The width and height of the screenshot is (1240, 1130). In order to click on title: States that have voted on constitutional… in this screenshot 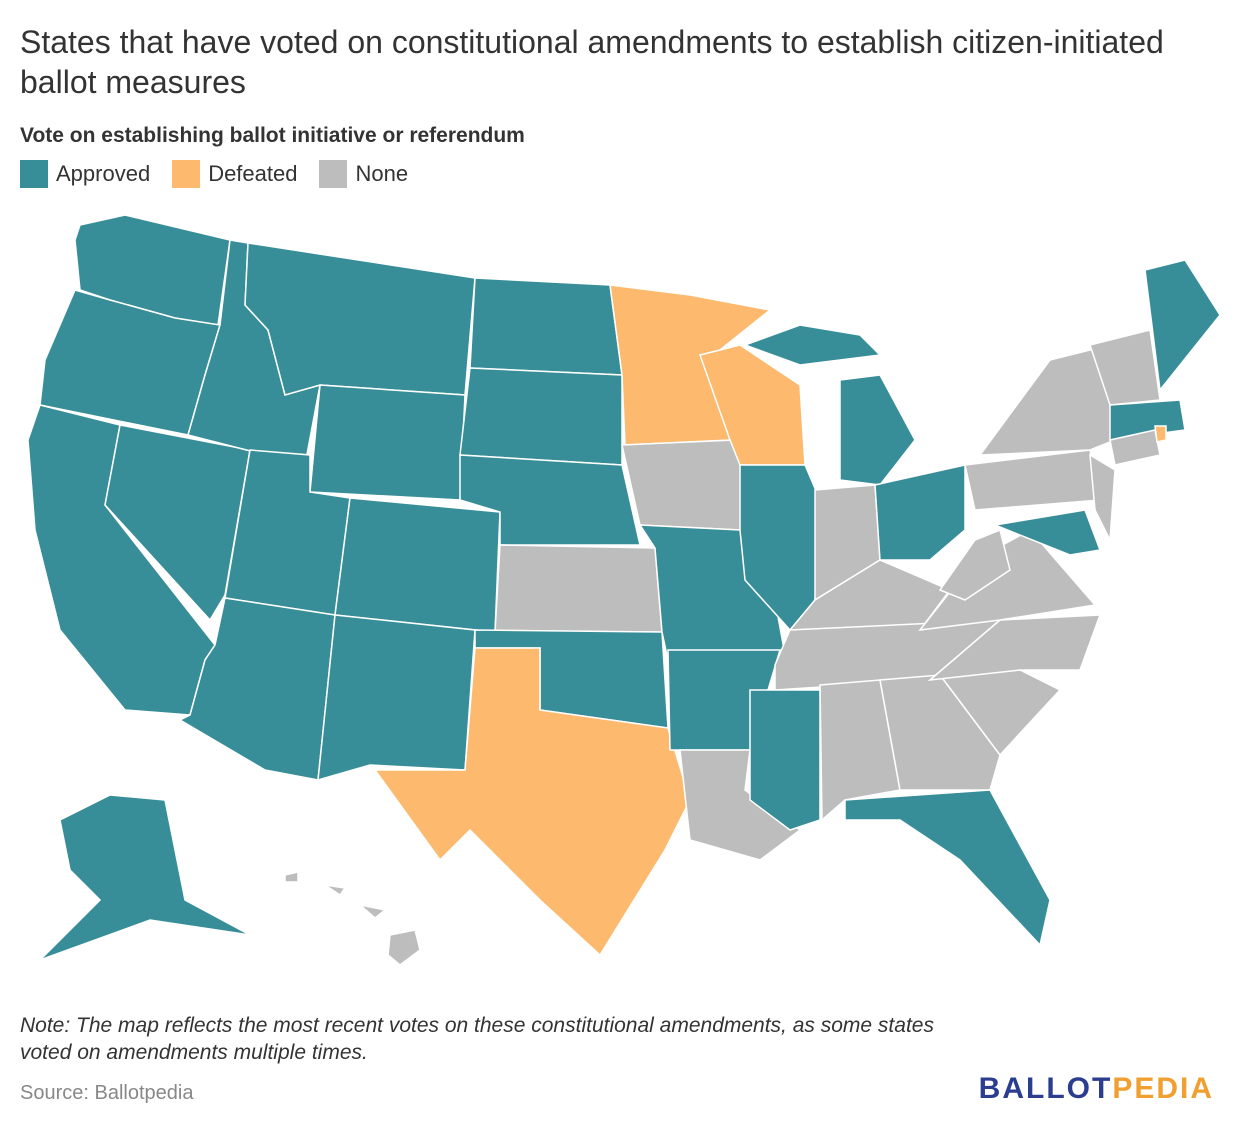, I will do `click(592, 62)`.